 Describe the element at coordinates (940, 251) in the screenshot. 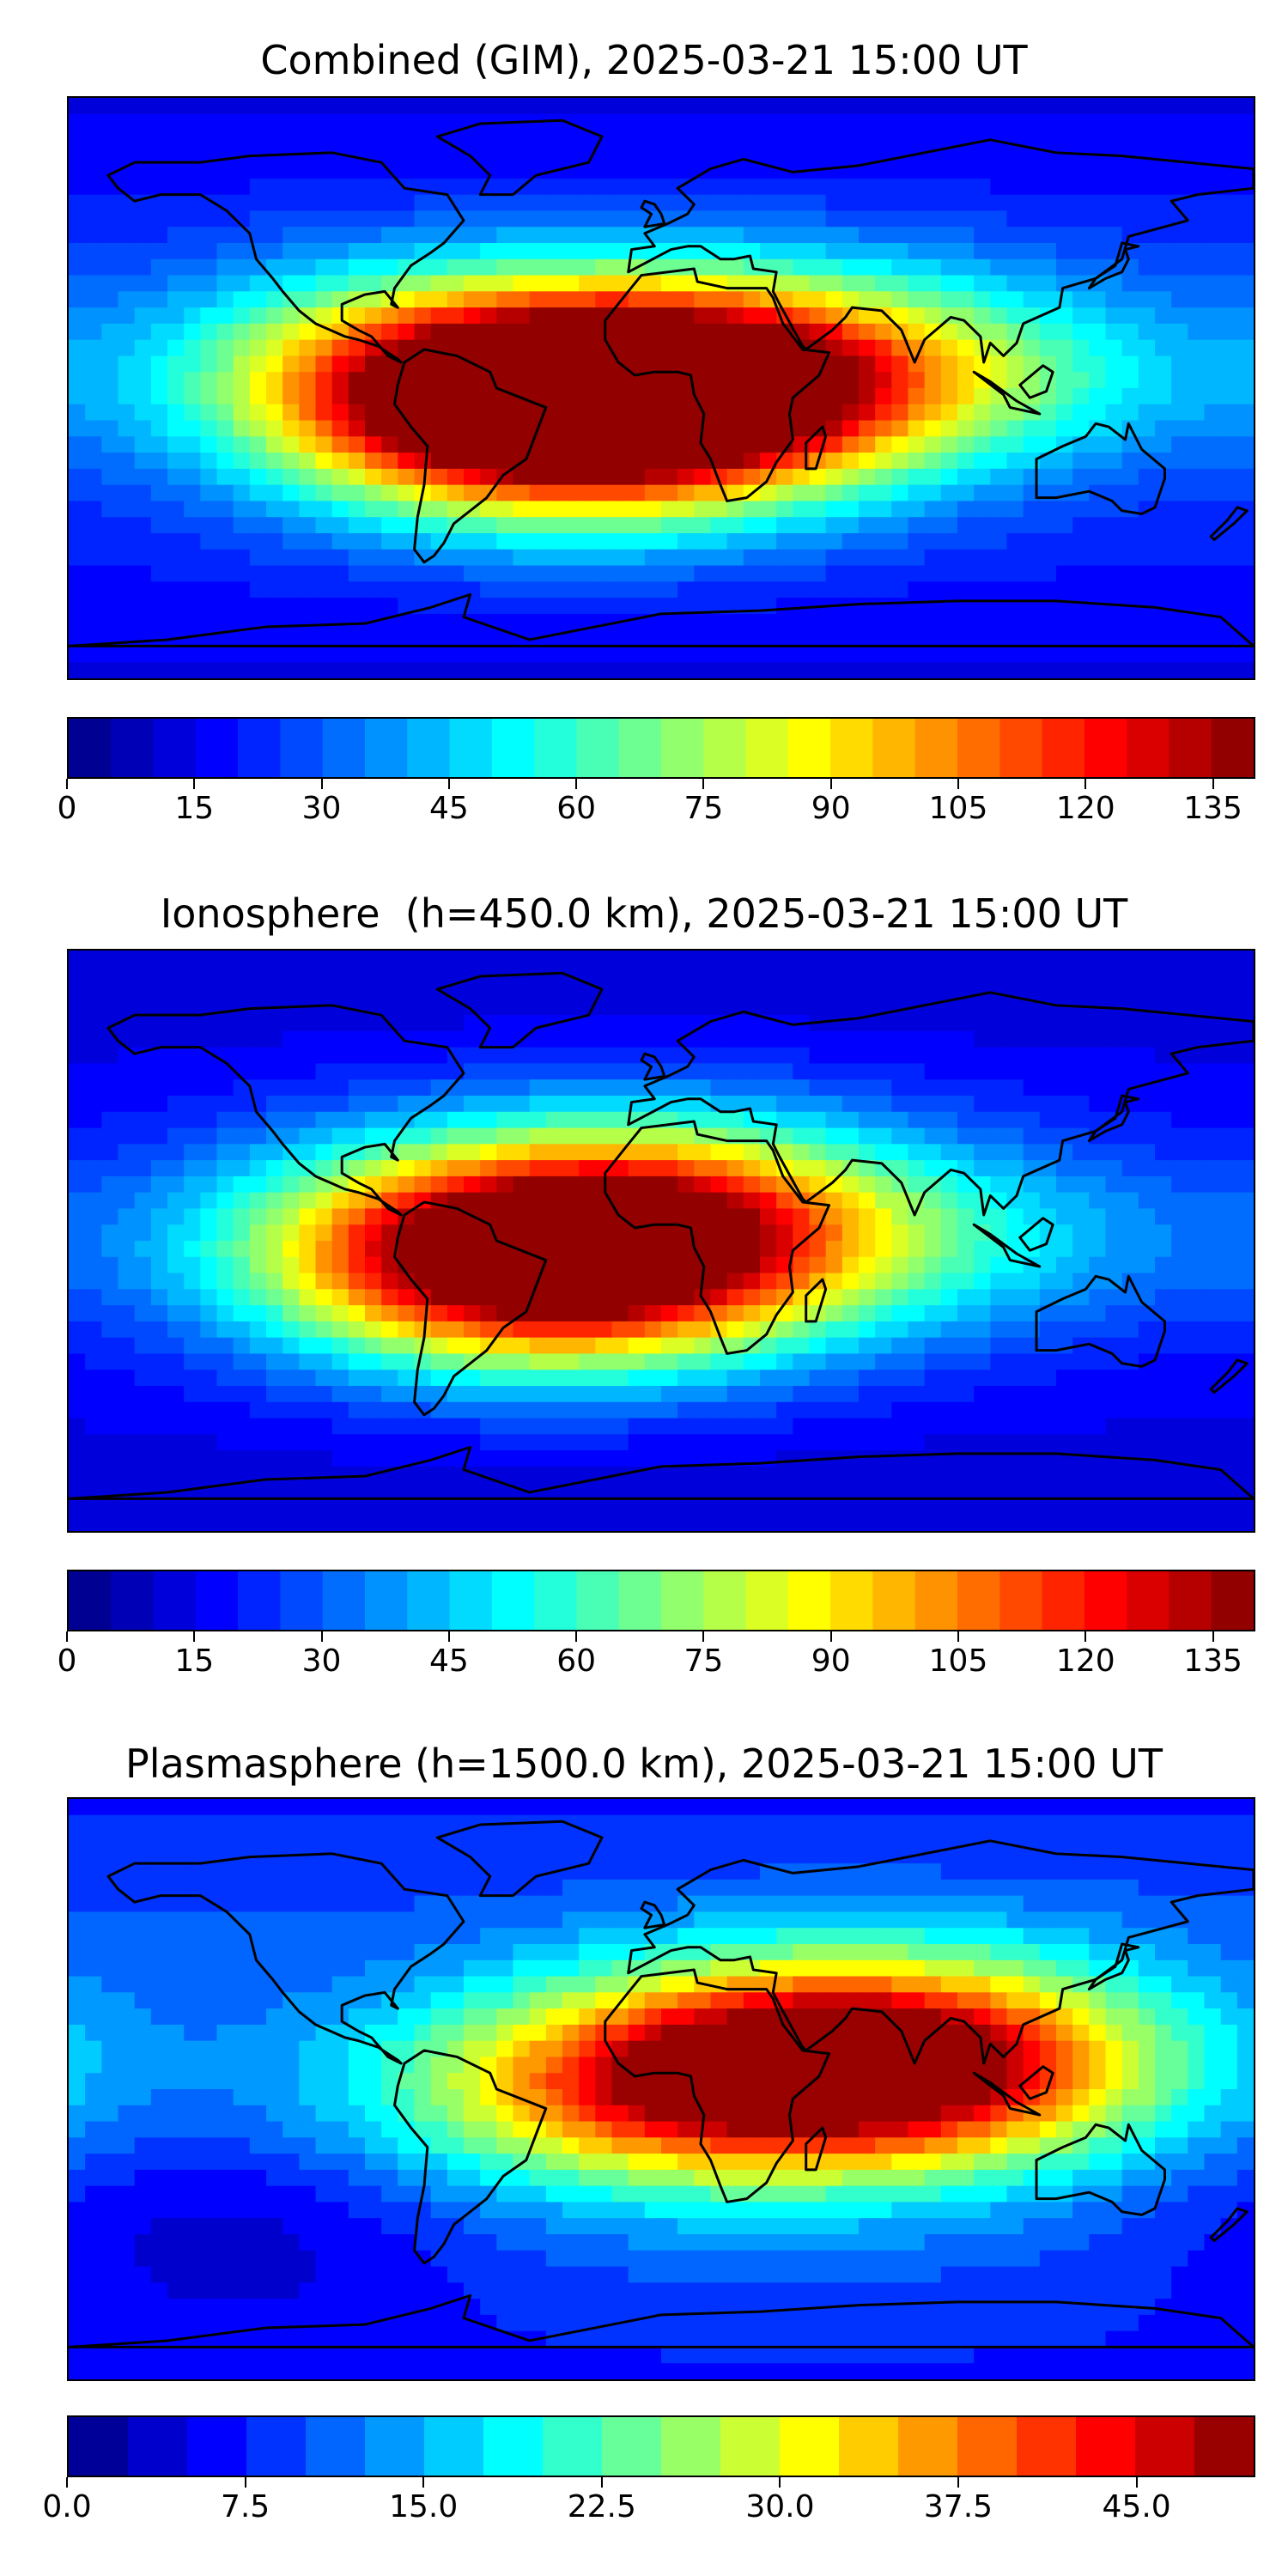

I see `coastline-eurasia` at that location.